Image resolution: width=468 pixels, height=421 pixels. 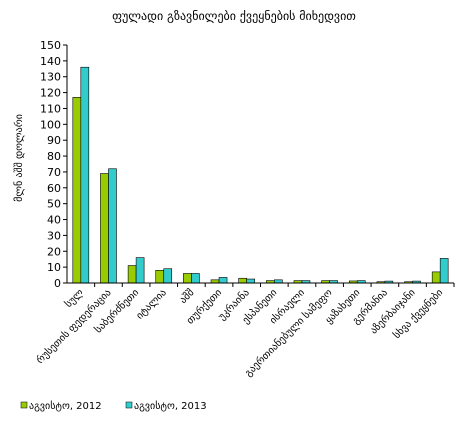 What do you see at coordinates (50, 77) in the screenshot?
I see `y-tick-label: 130` at bounding box center [50, 77].